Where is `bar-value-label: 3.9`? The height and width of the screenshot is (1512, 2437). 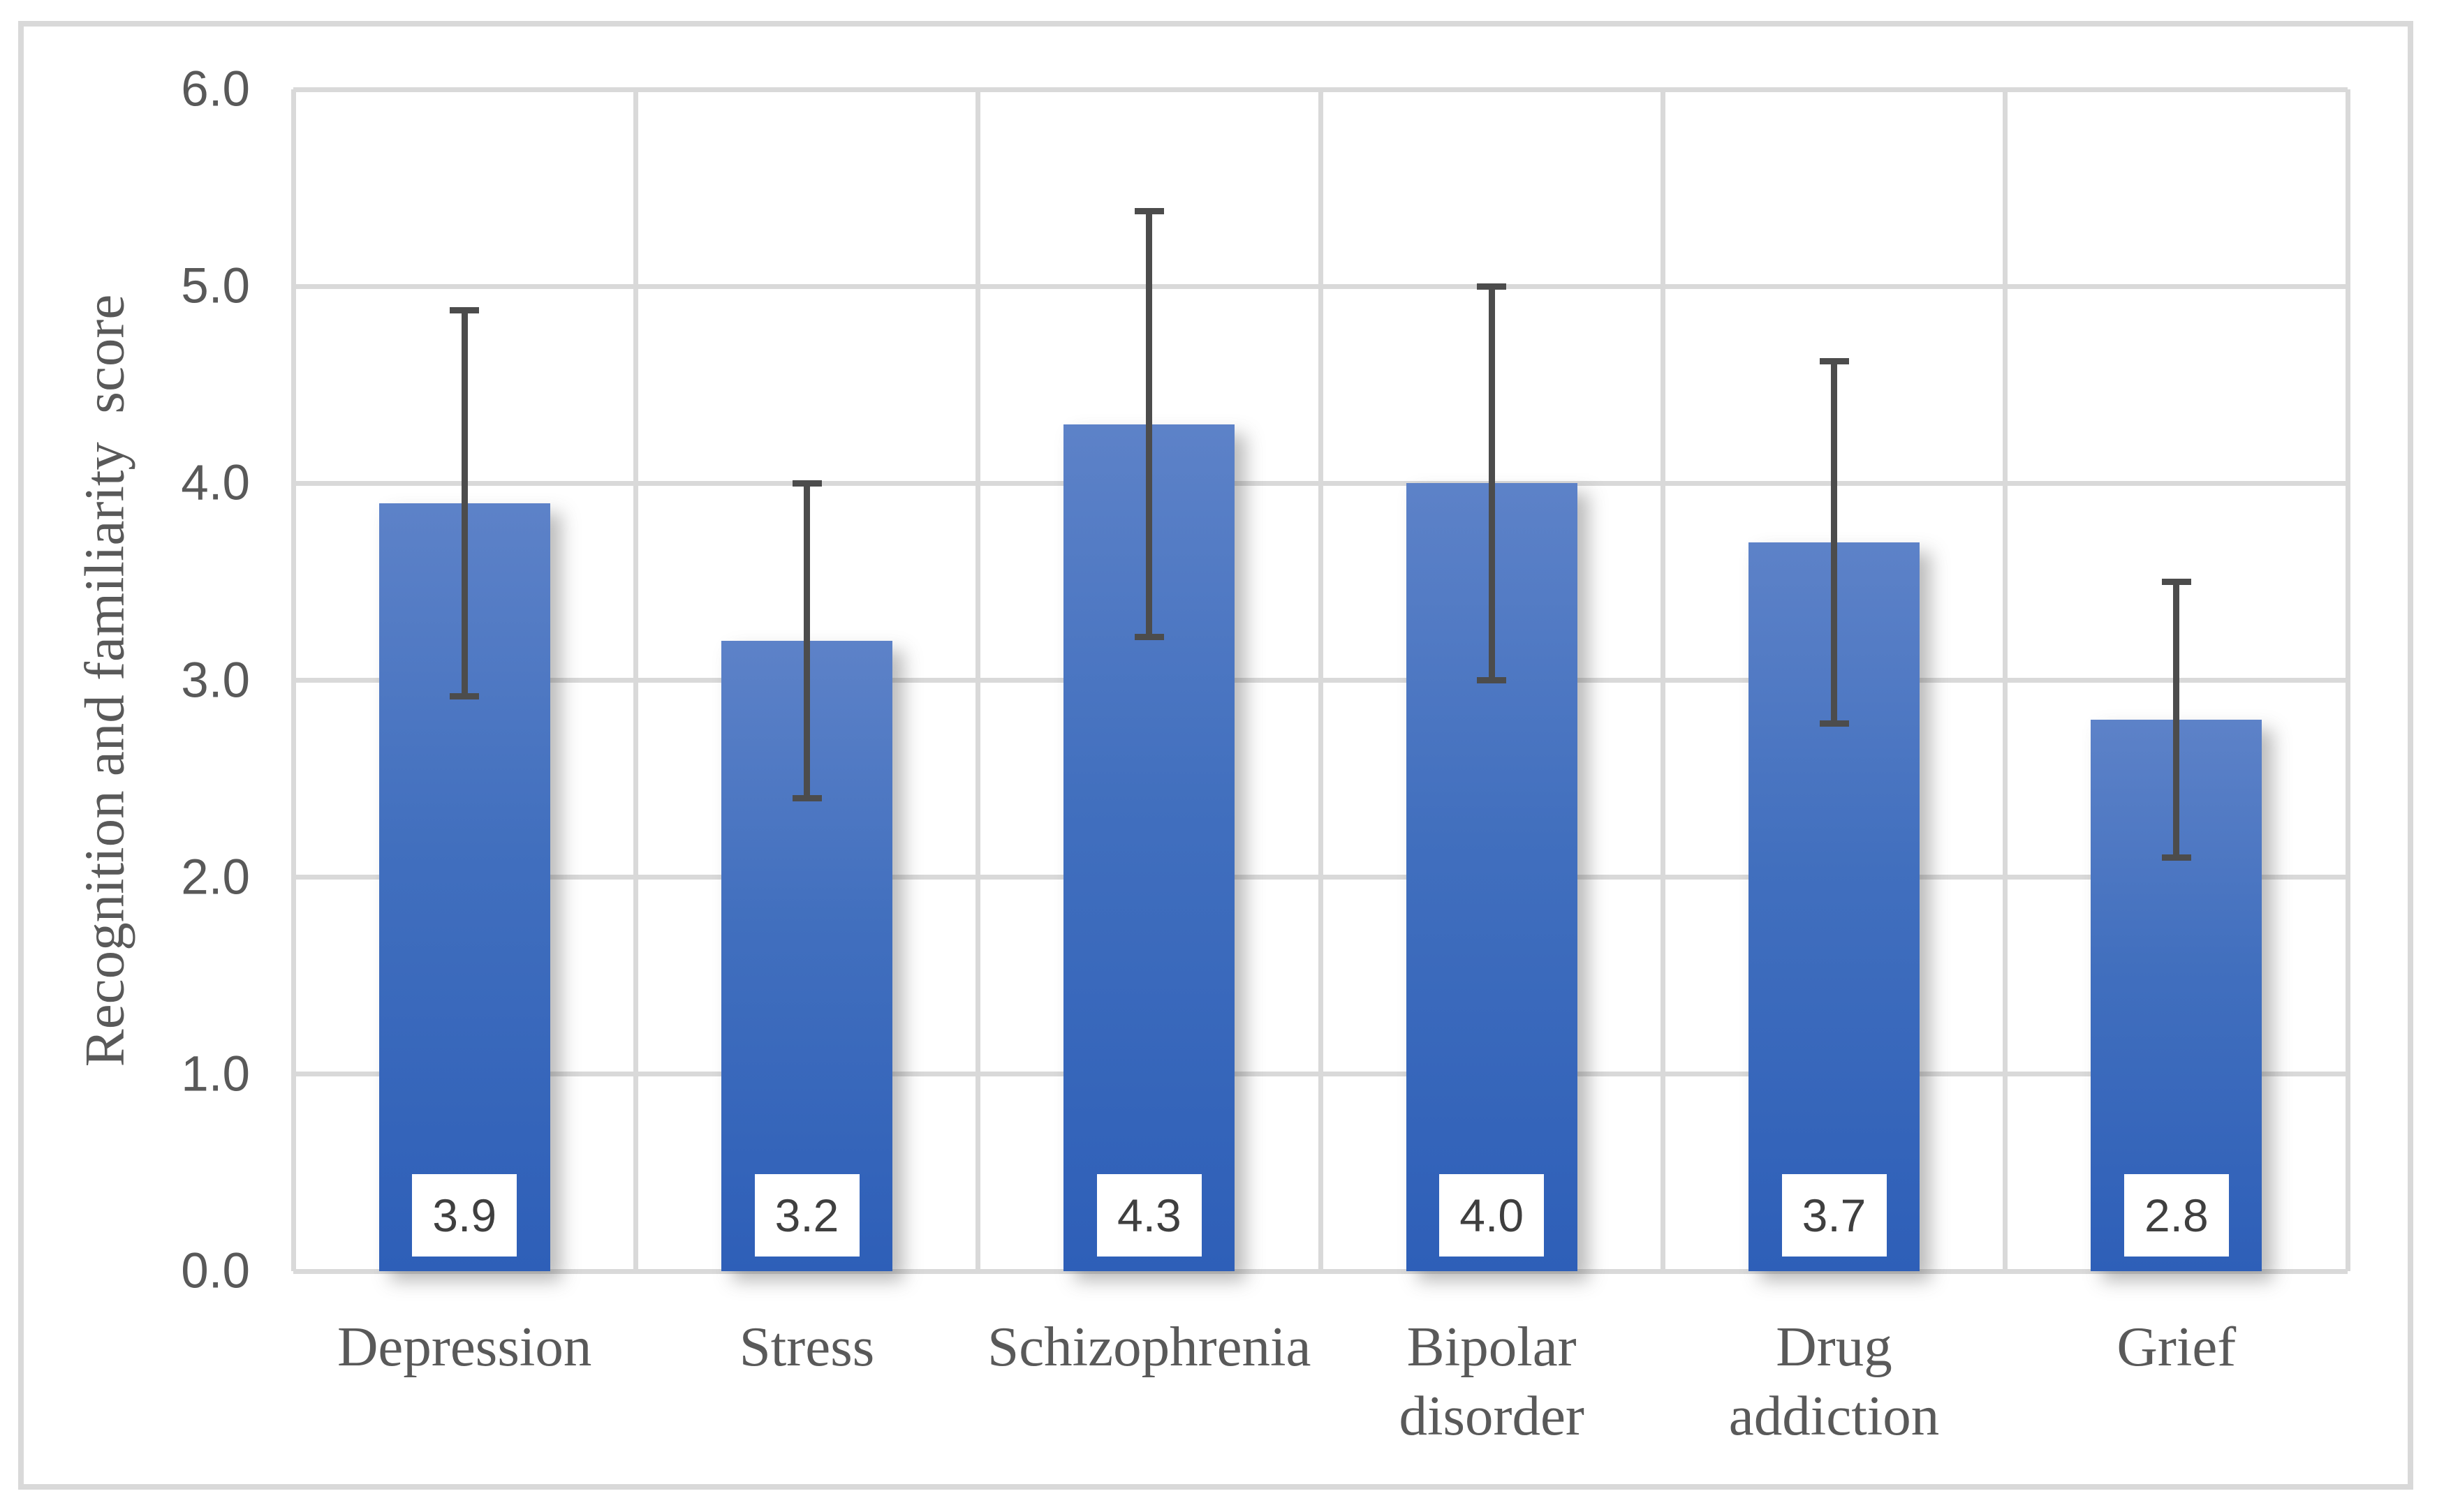 bar-value-label: 3.9 is located at coordinates (464, 1215).